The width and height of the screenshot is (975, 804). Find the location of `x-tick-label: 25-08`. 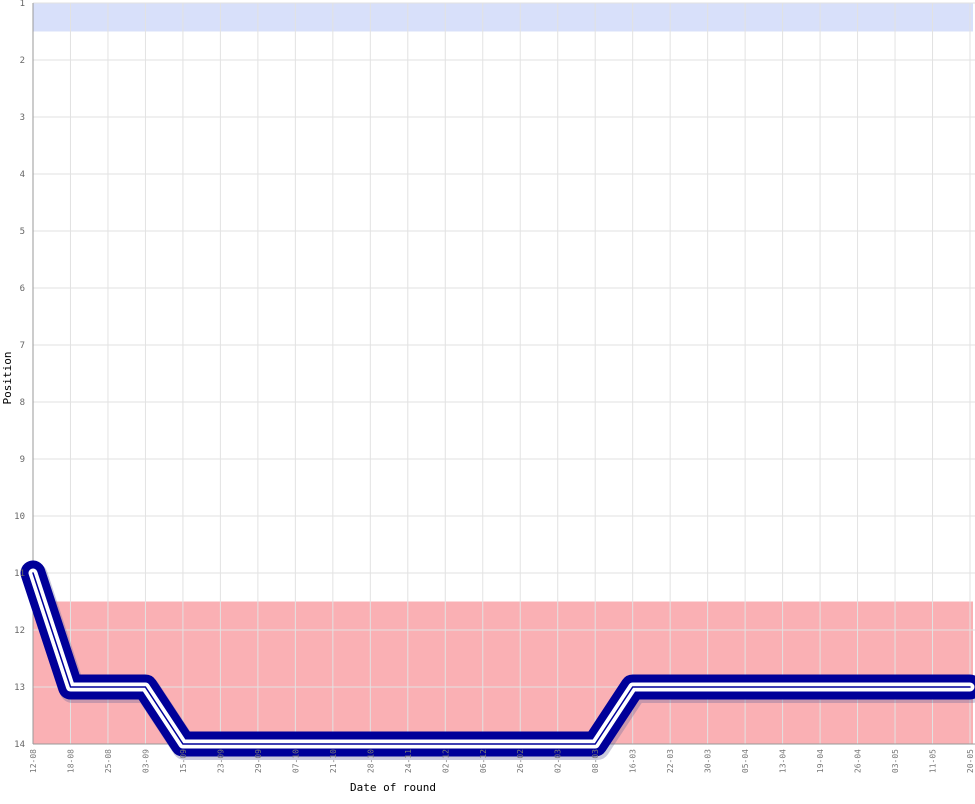

x-tick-label: 25-08 is located at coordinates (108, 761).